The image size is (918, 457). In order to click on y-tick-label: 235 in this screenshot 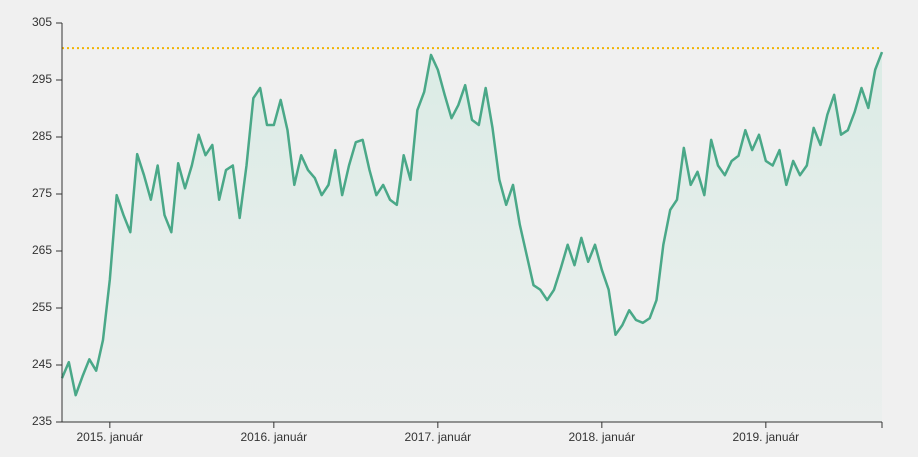, I will do `click(42, 421)`.